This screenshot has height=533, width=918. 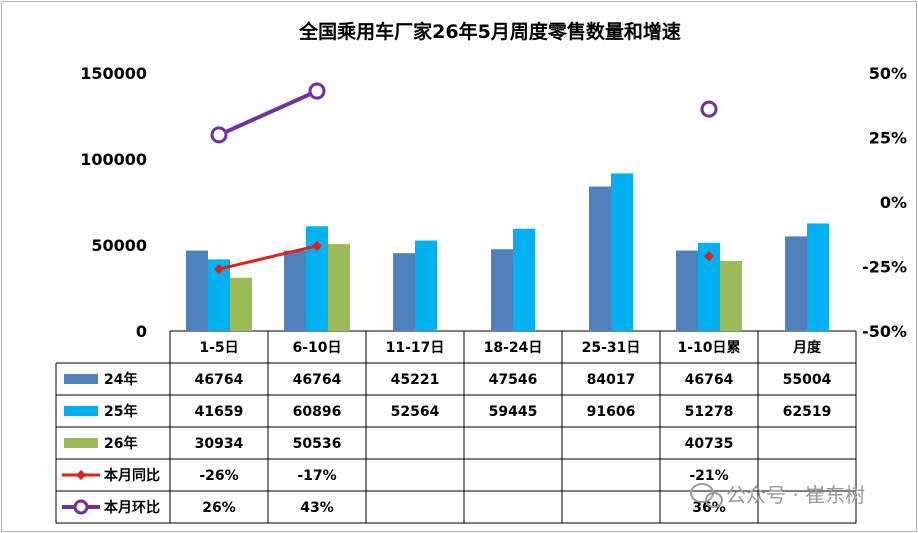 I want to click on legend-swatch-25年, so click(x=81, y=411).